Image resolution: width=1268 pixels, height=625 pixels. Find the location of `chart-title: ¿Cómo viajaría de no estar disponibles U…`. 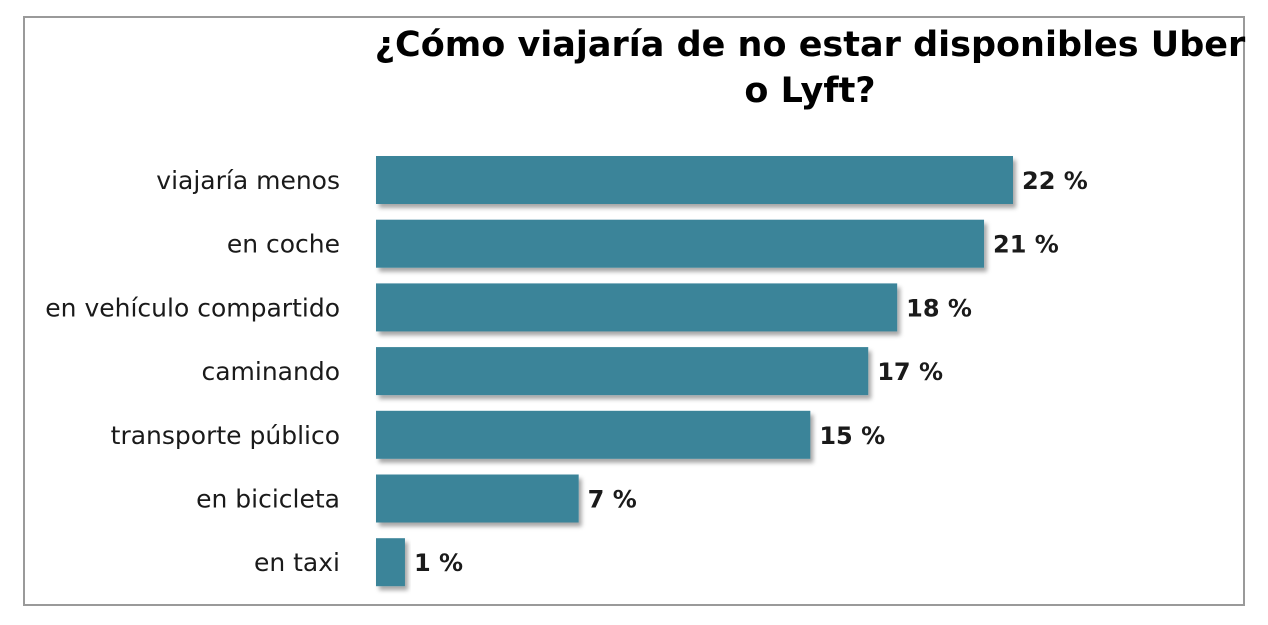

chart-title: ¿Cómo viajaría de no estar disponibles U… is located at coordinates (810, 68).